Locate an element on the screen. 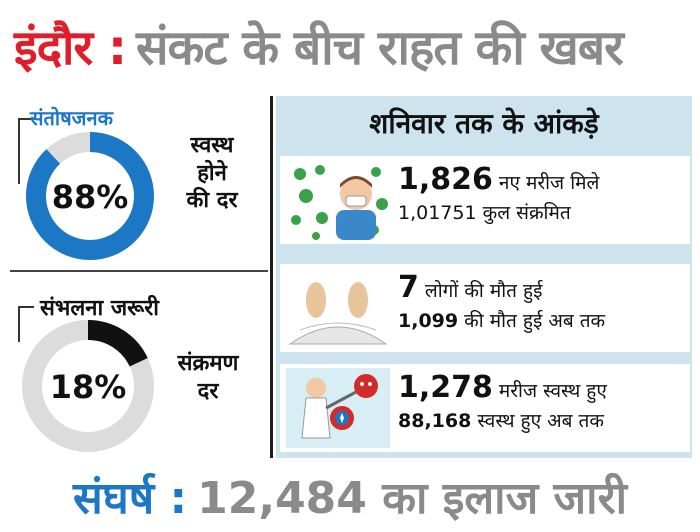 The height and width of the screenshot is (532, 700). left-divider is located at coordinates (139, 271).